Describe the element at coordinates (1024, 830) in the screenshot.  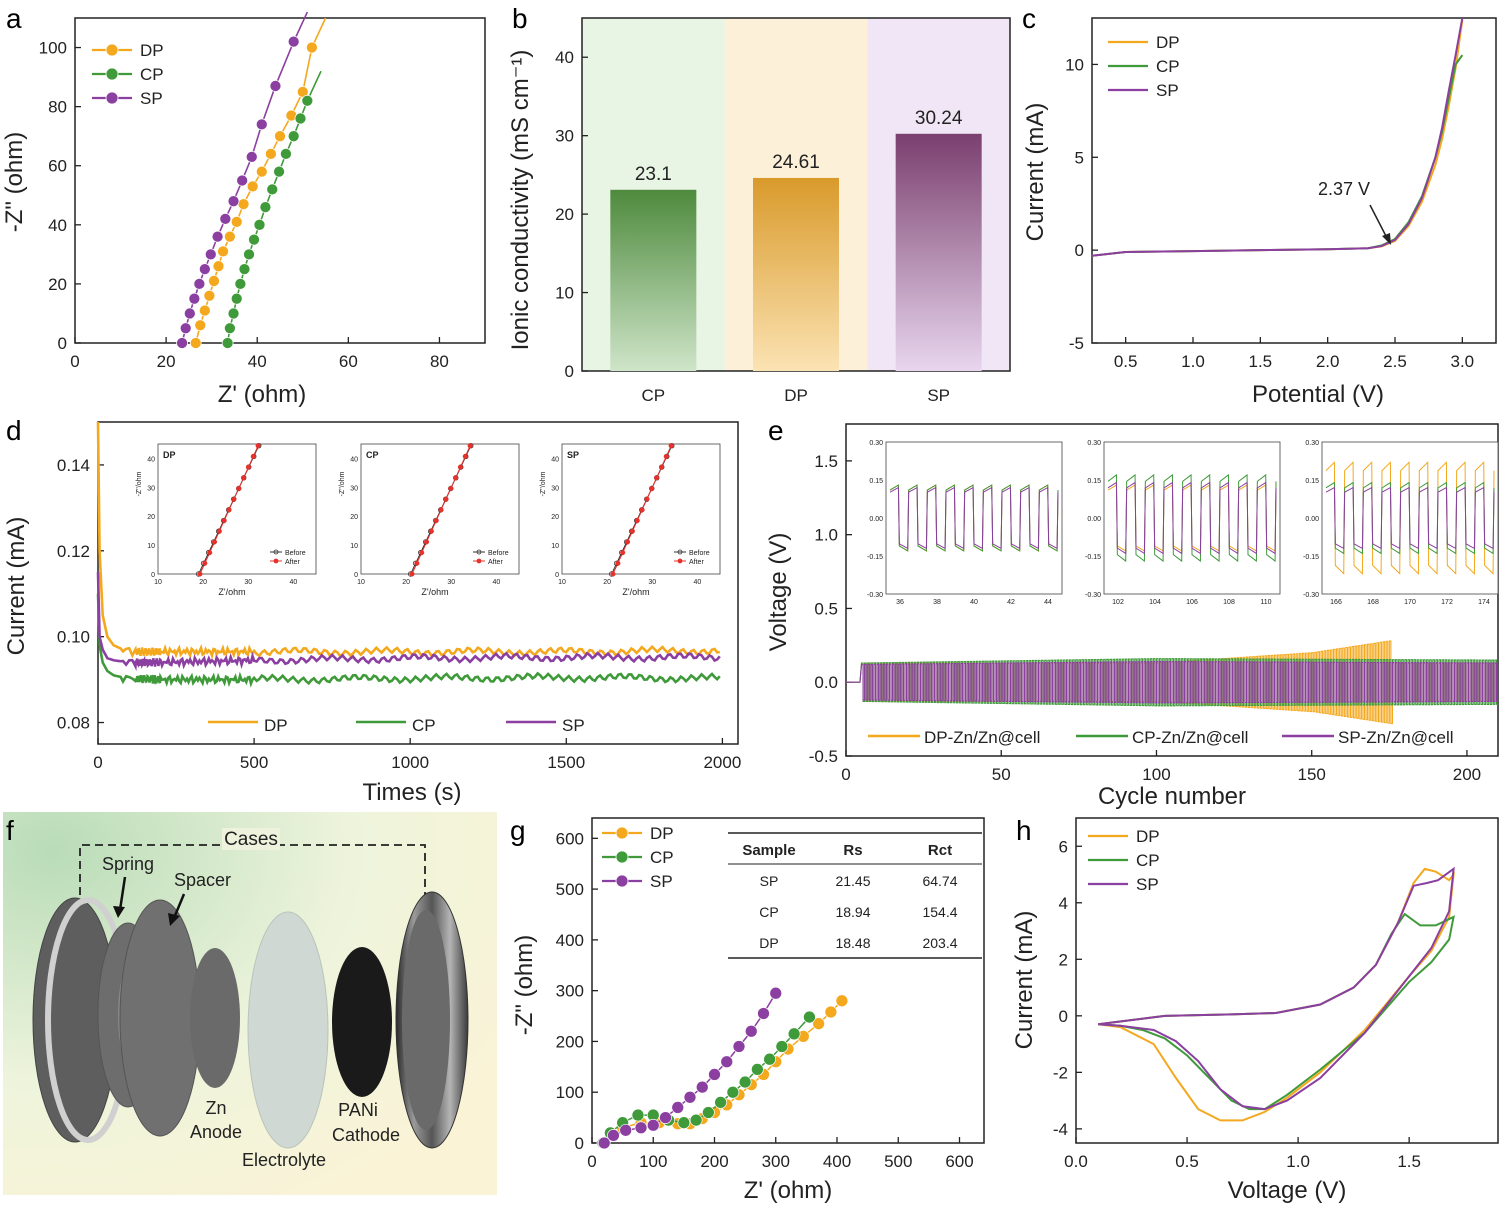
I see `panel-label-h: h` at that location.